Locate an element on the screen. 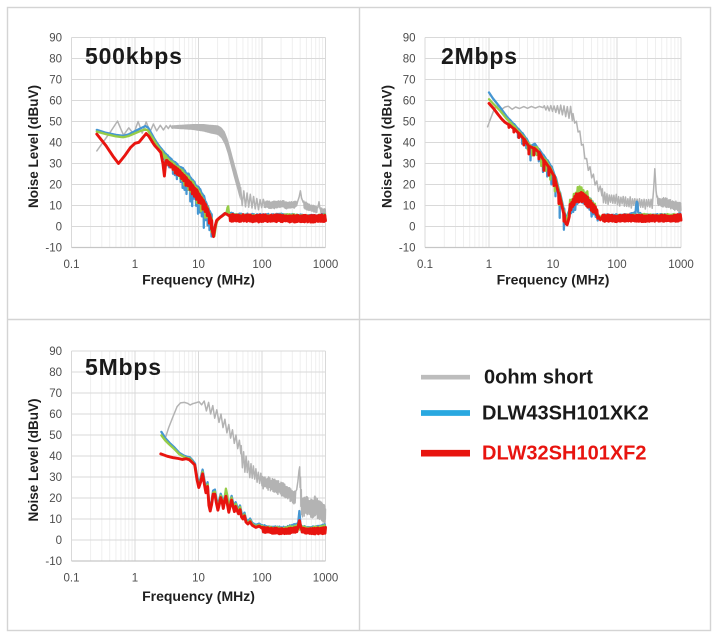 The image size is (717, 639). svg-text: DLW43SH101XK2 is located at coordinates (565, 414).